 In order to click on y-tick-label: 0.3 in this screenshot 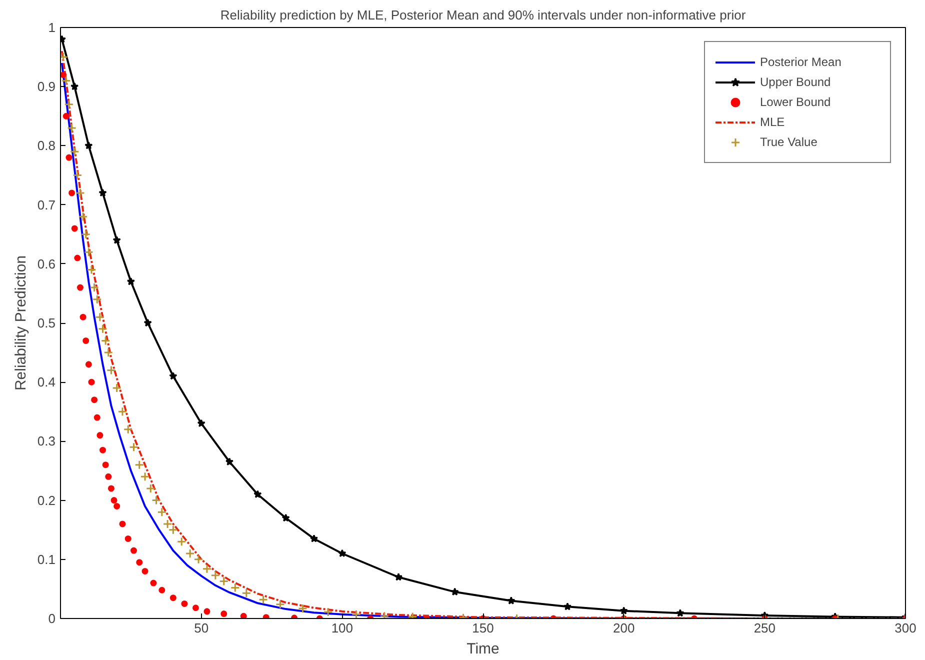, I will do `click(46, 441)`.